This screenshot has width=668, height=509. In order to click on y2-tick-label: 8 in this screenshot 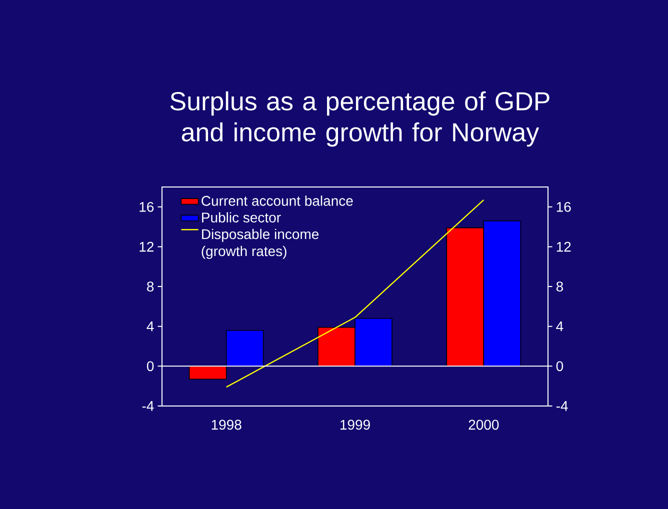, I will do `click(559, 287)`.